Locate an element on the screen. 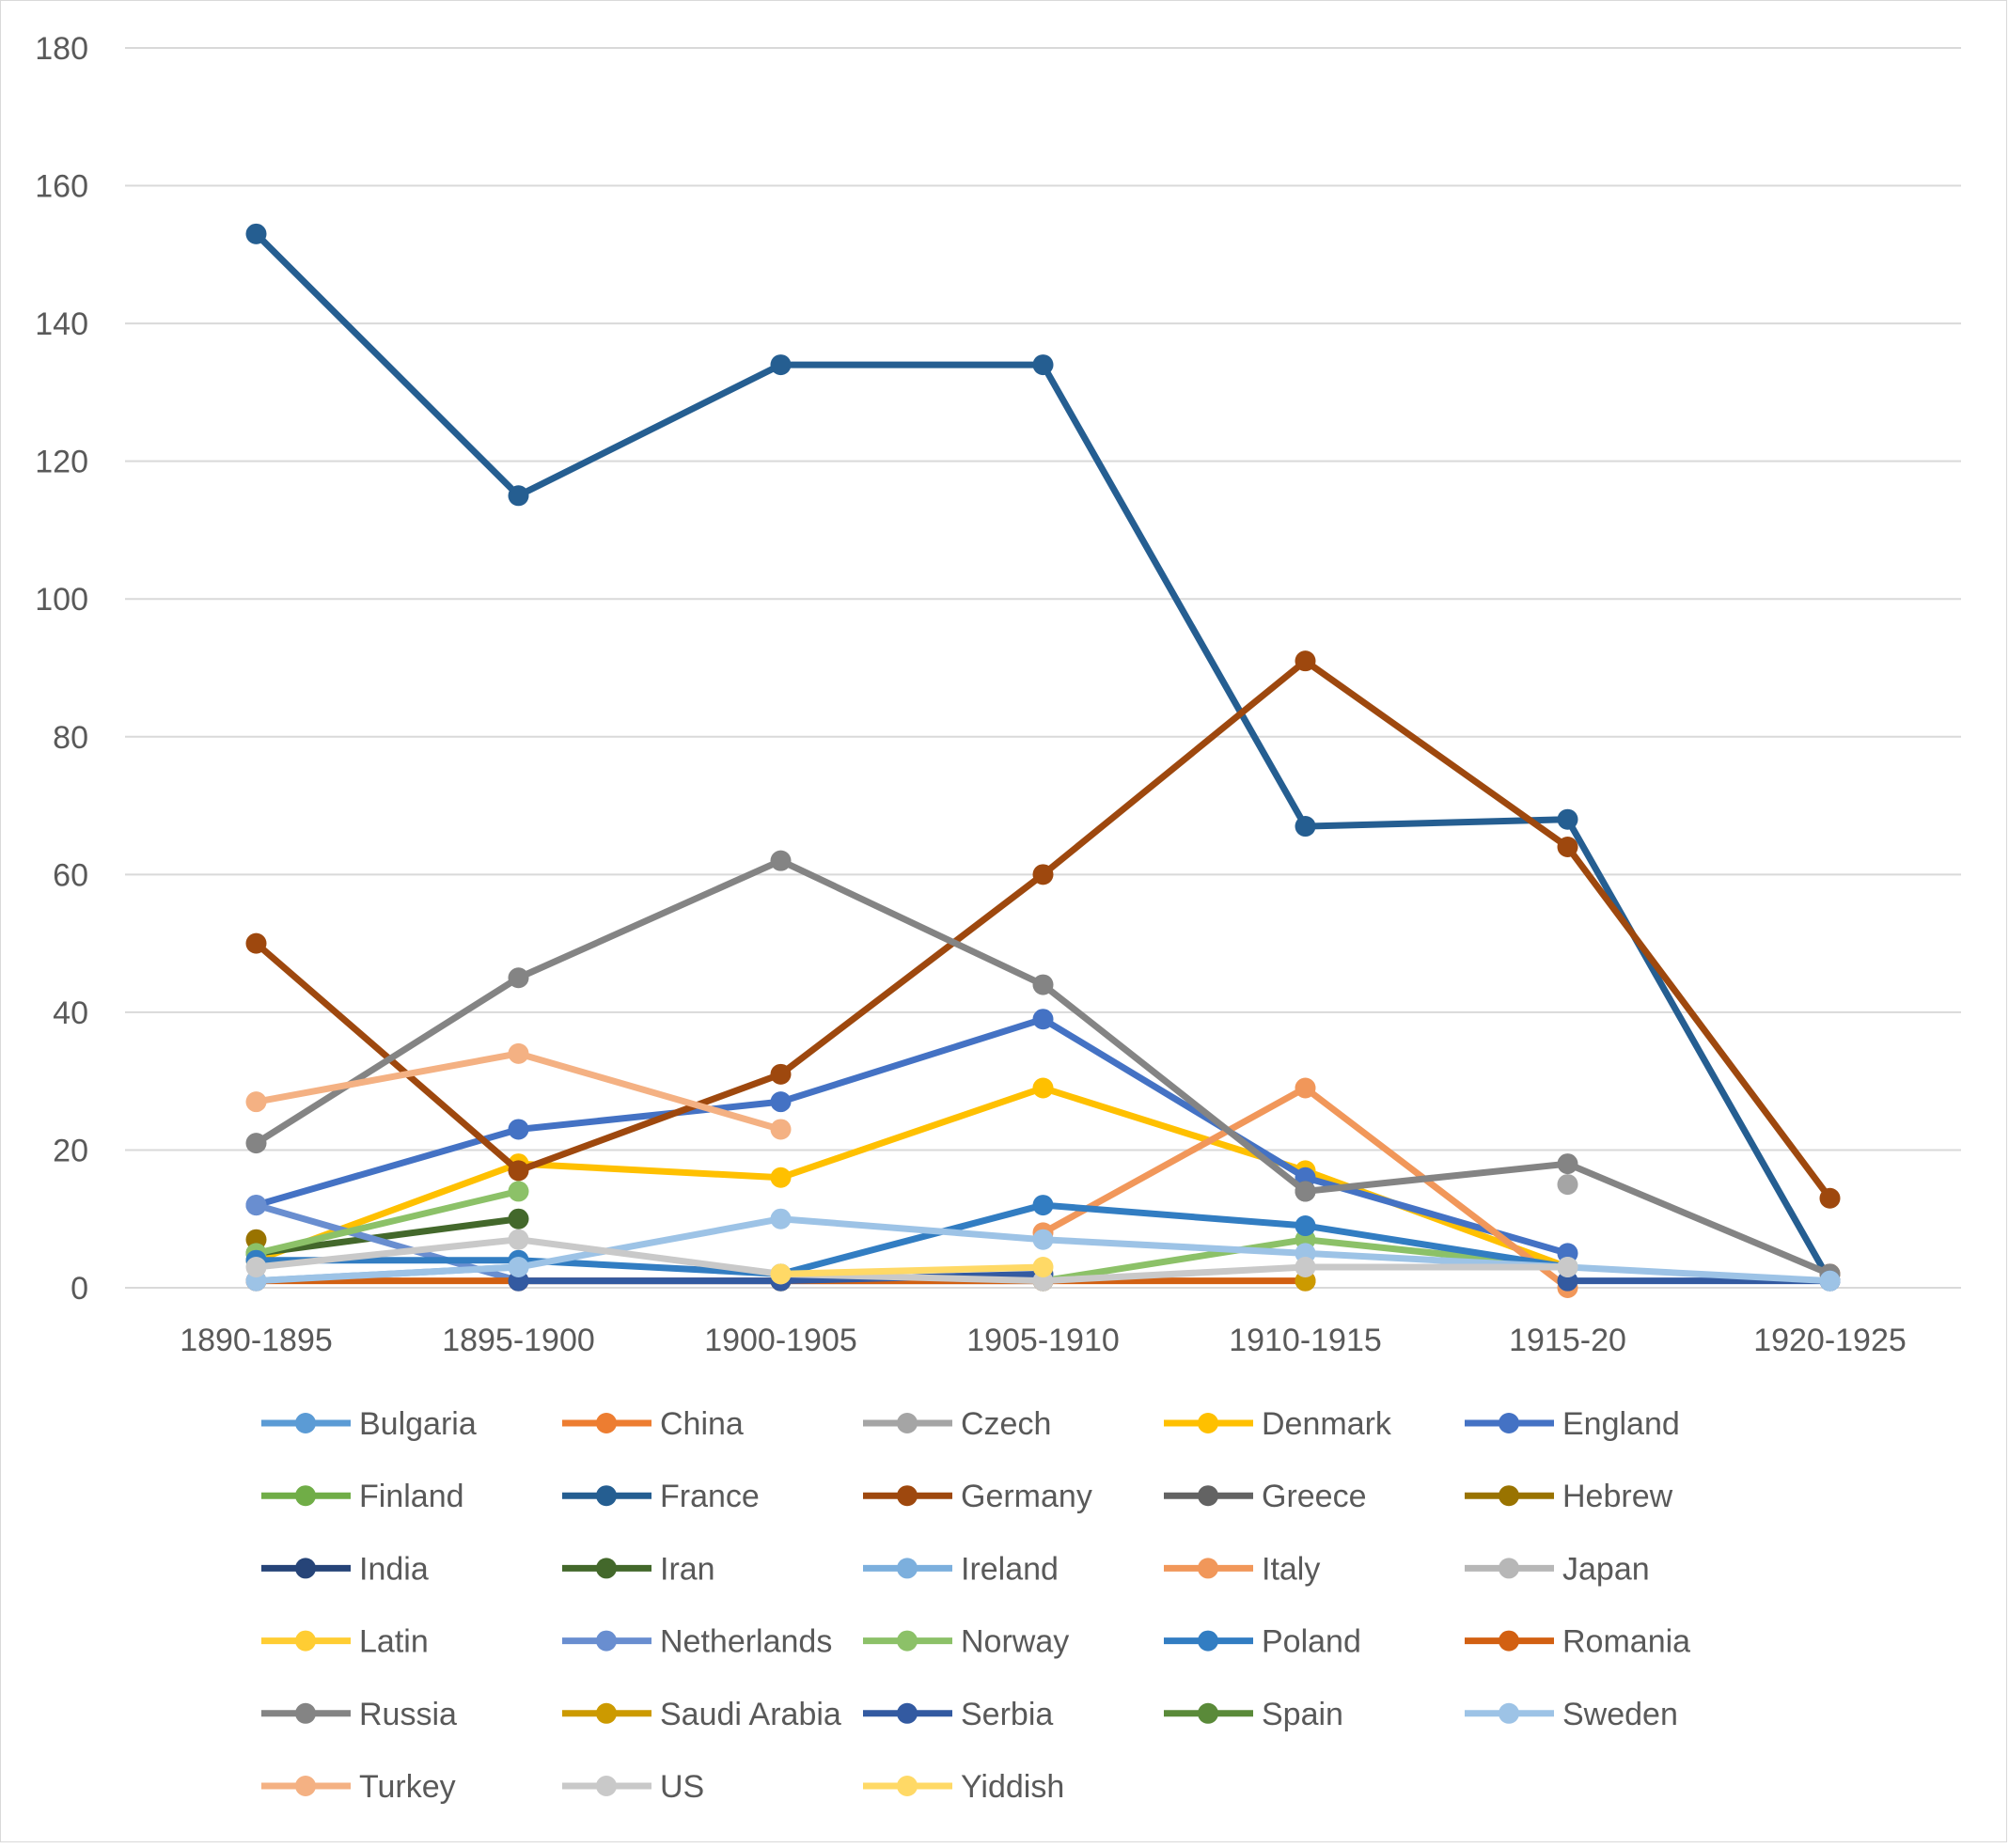  legend-label: China is located at coordinates (702, 1424).